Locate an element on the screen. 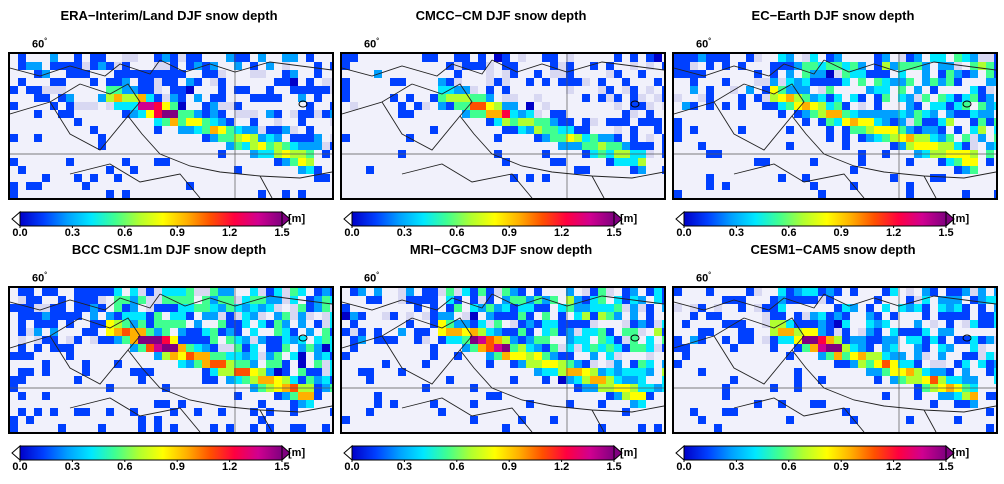 The image size is (1004, 484). colorbar-upper-arrow is located at coordinates (286, 219).